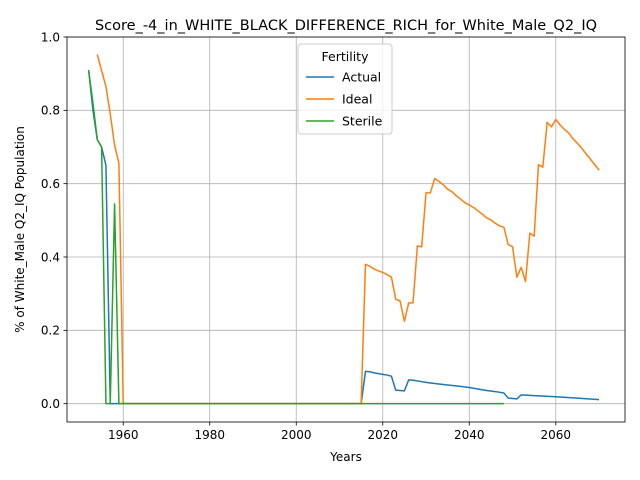 Image resolution: width=640 pixels, height=480 pixels. What do you see at coordinates (469, 435) in the screenshot?
I see `x-tick-label: 2040` at bounding box center [469, 435].